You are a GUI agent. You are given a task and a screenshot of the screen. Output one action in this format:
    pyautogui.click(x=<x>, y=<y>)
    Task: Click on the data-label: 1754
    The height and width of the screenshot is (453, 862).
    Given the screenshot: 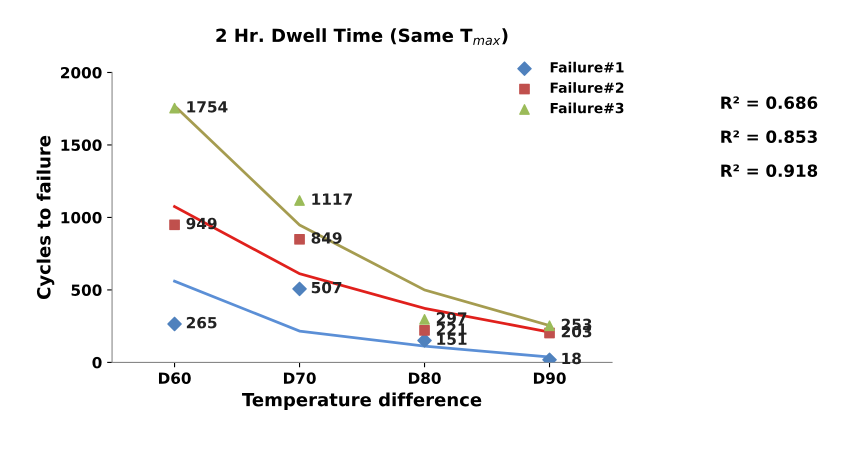 What is the action you would take?
    pyautogui.click(x=207, y=107)
    